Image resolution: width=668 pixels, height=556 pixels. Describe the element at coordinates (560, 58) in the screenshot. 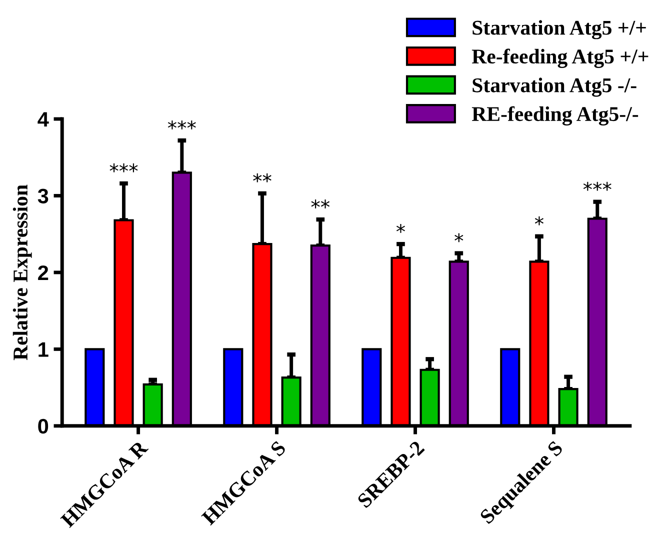

I see `legend-label: Re-feeding Atg5 +/+` at that location.